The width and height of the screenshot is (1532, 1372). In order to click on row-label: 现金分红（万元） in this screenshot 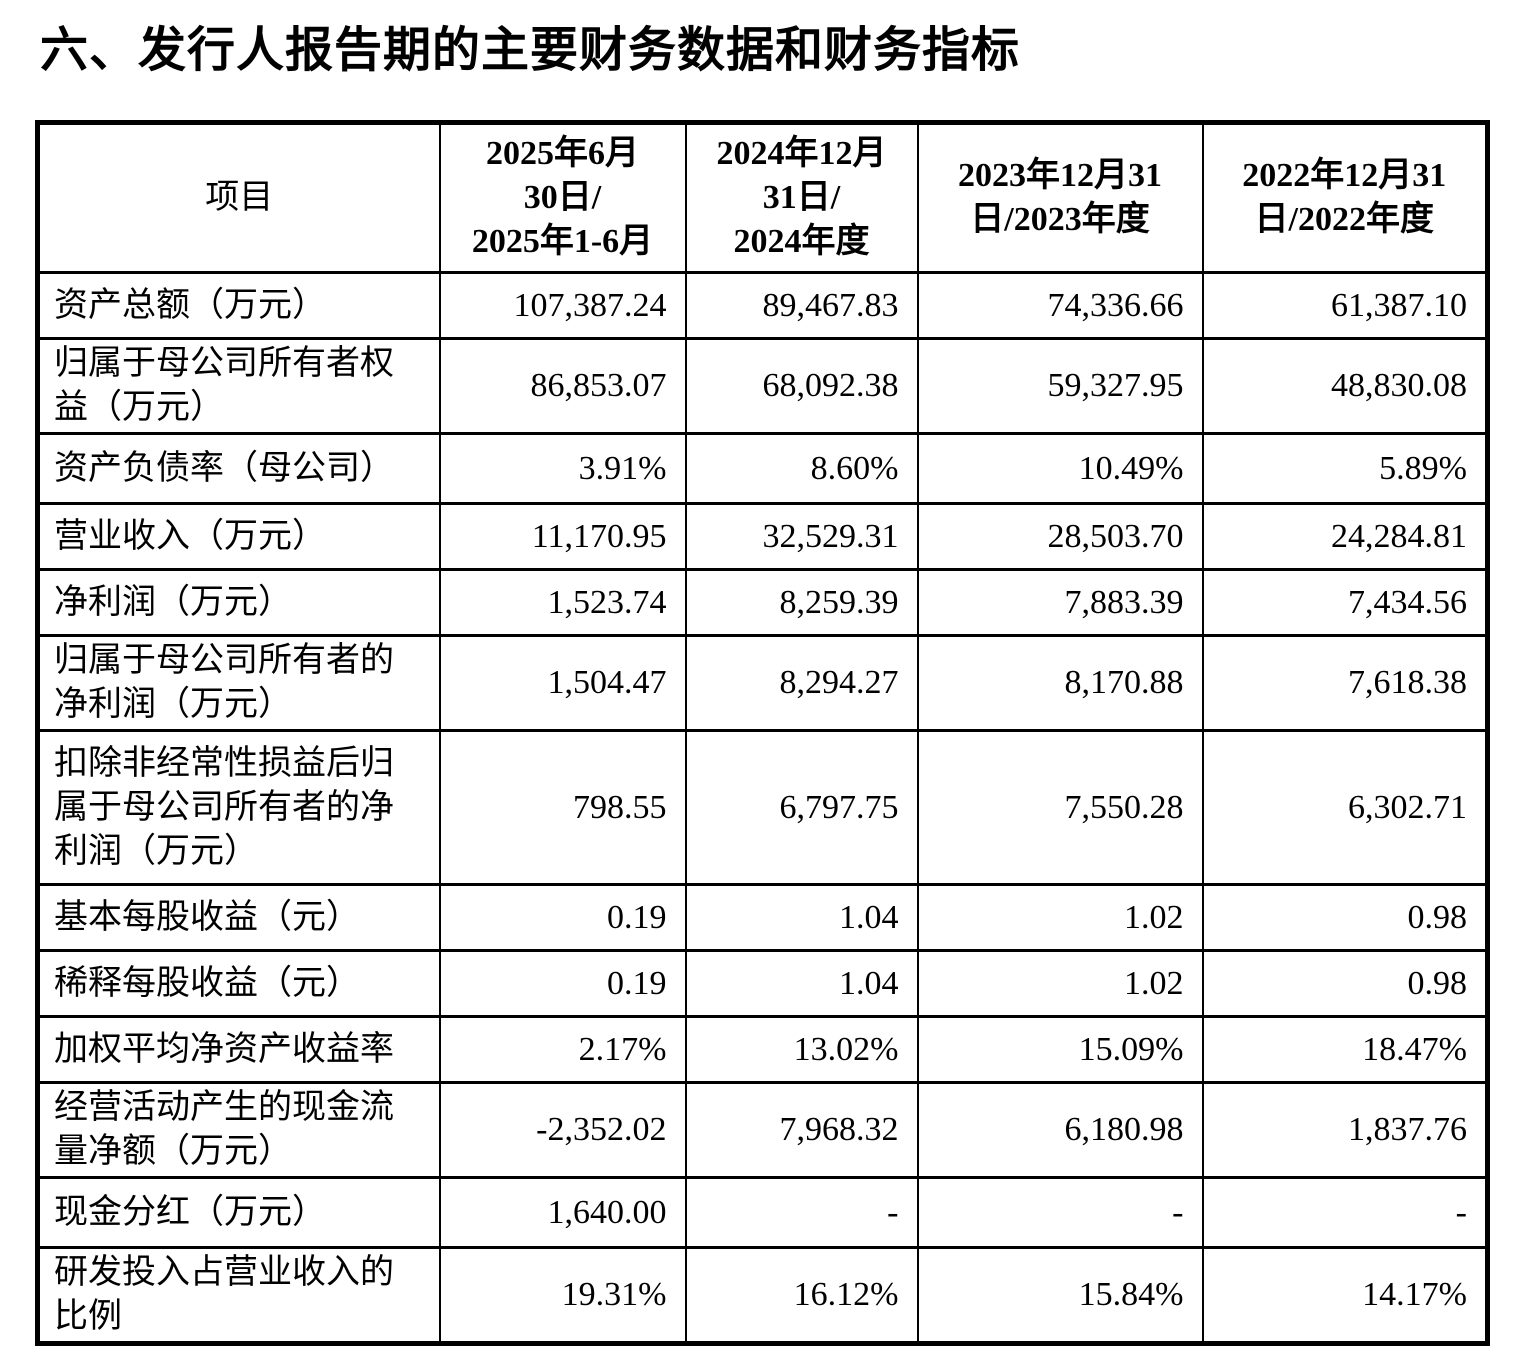, I will do `click(238, 1212)`.